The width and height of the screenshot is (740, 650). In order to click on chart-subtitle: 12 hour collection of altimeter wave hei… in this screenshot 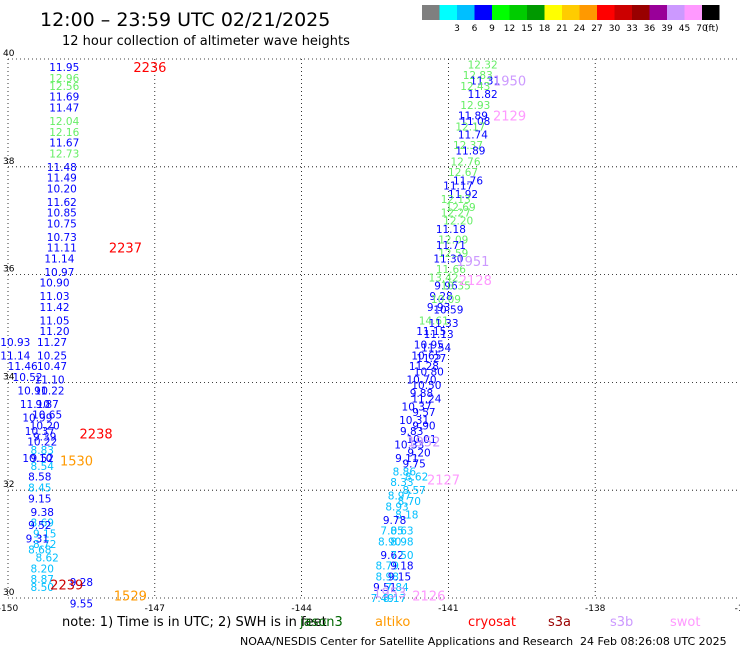, I will do `click(206, 41)`.